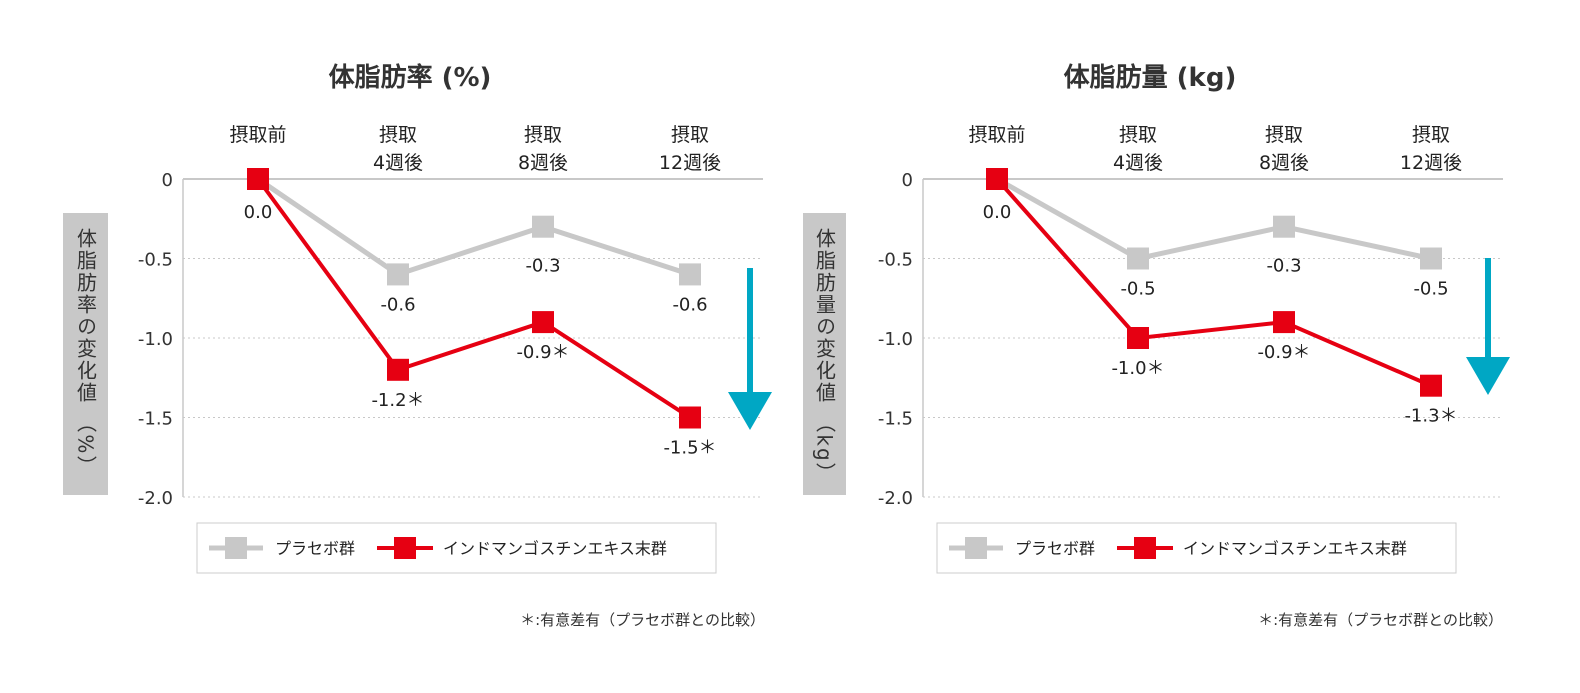 The height and width of the screenshot is (693, 1580). I want to click on y-axis-label: 体脂肪量の変化値 （kg）, so click(825, 356).